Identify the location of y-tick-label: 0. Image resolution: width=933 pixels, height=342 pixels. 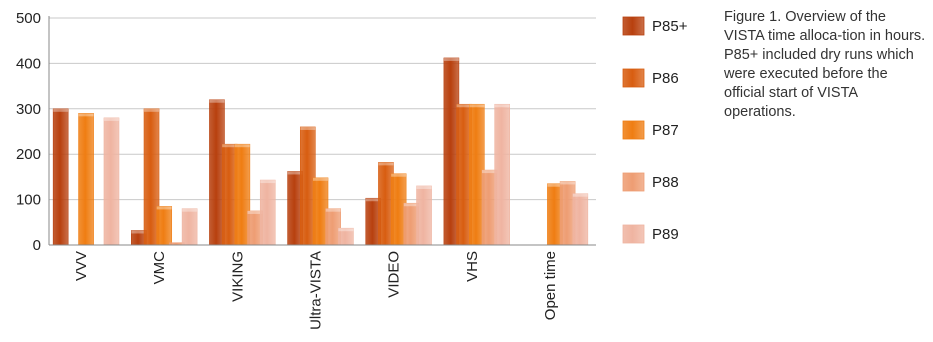
(37, 245).